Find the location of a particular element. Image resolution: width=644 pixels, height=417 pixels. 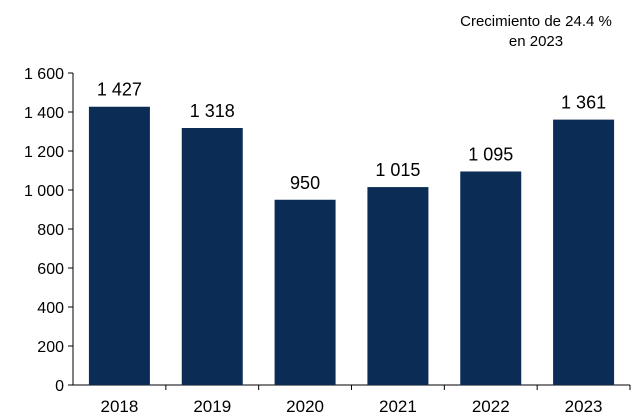

y-tick-label: 1 400 is located at coordinates (44, 113).